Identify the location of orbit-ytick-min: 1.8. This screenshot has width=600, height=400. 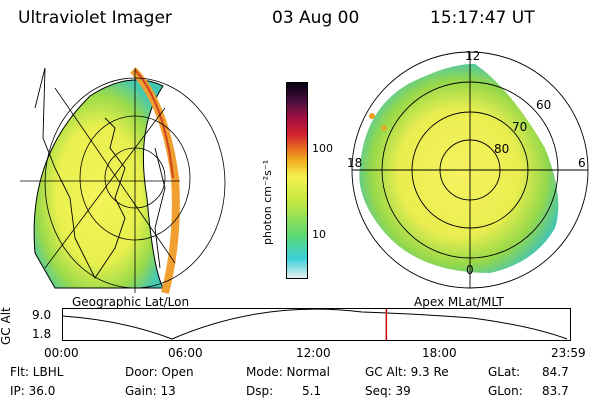
(42, 334).